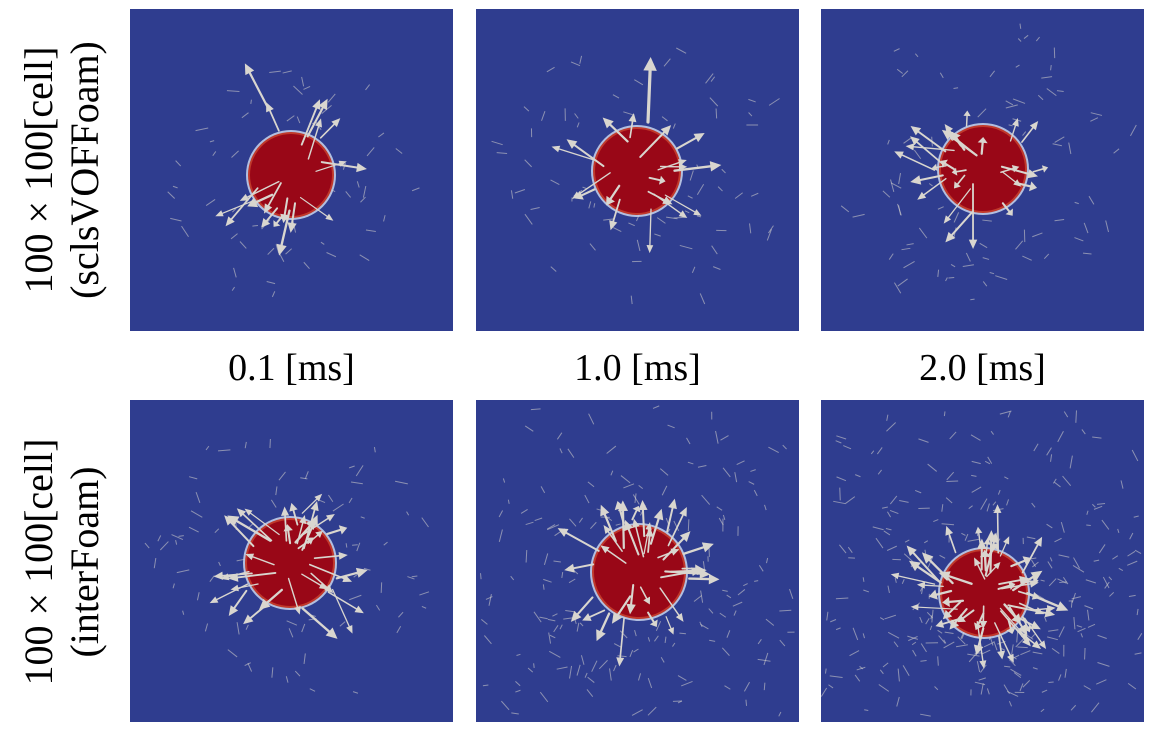 This screenshot has width=1153, height=732. I want to click on row-label-line2: (sclsVOFFoam), so click(84, 170).